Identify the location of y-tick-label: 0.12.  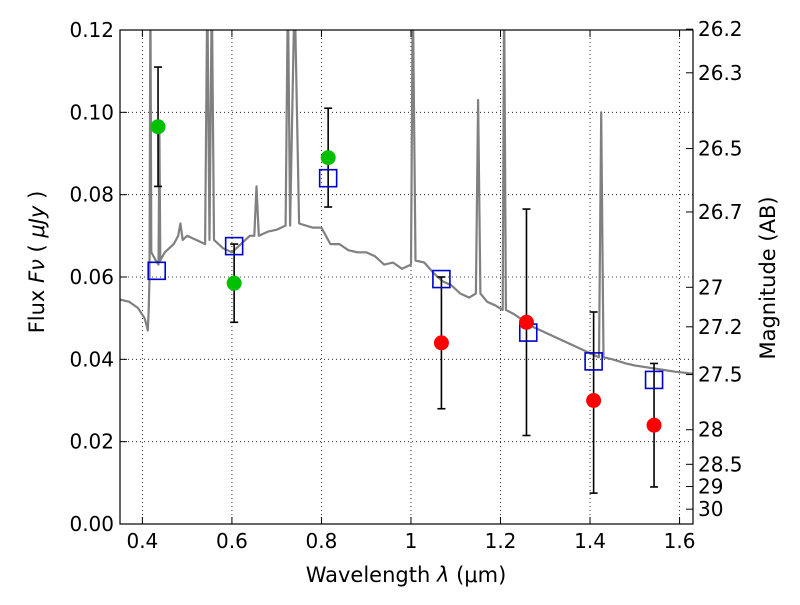
(91, 30).